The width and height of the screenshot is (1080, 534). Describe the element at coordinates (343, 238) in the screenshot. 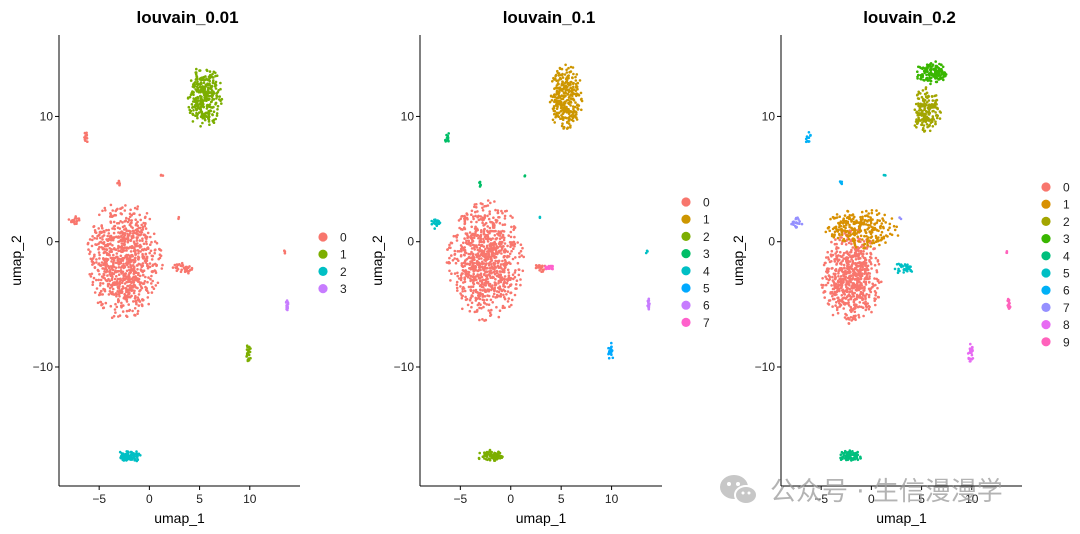

I see `legend-label: 0` at that location.